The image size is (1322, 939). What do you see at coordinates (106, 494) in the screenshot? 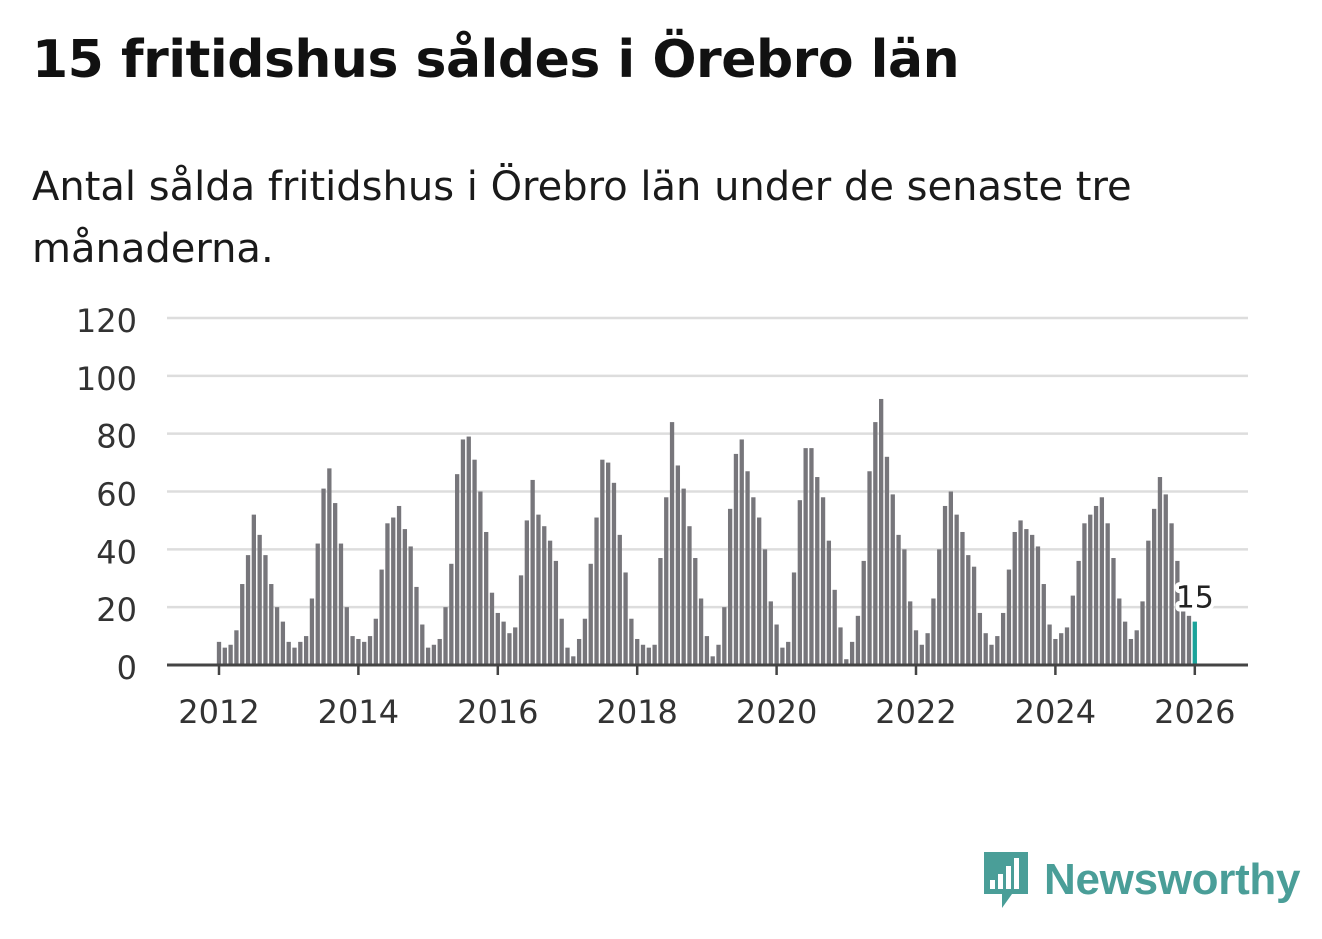
I see `y-axis-tick-labels: 0 20 40 60 80 100 120` at bounding box center [106, 494].